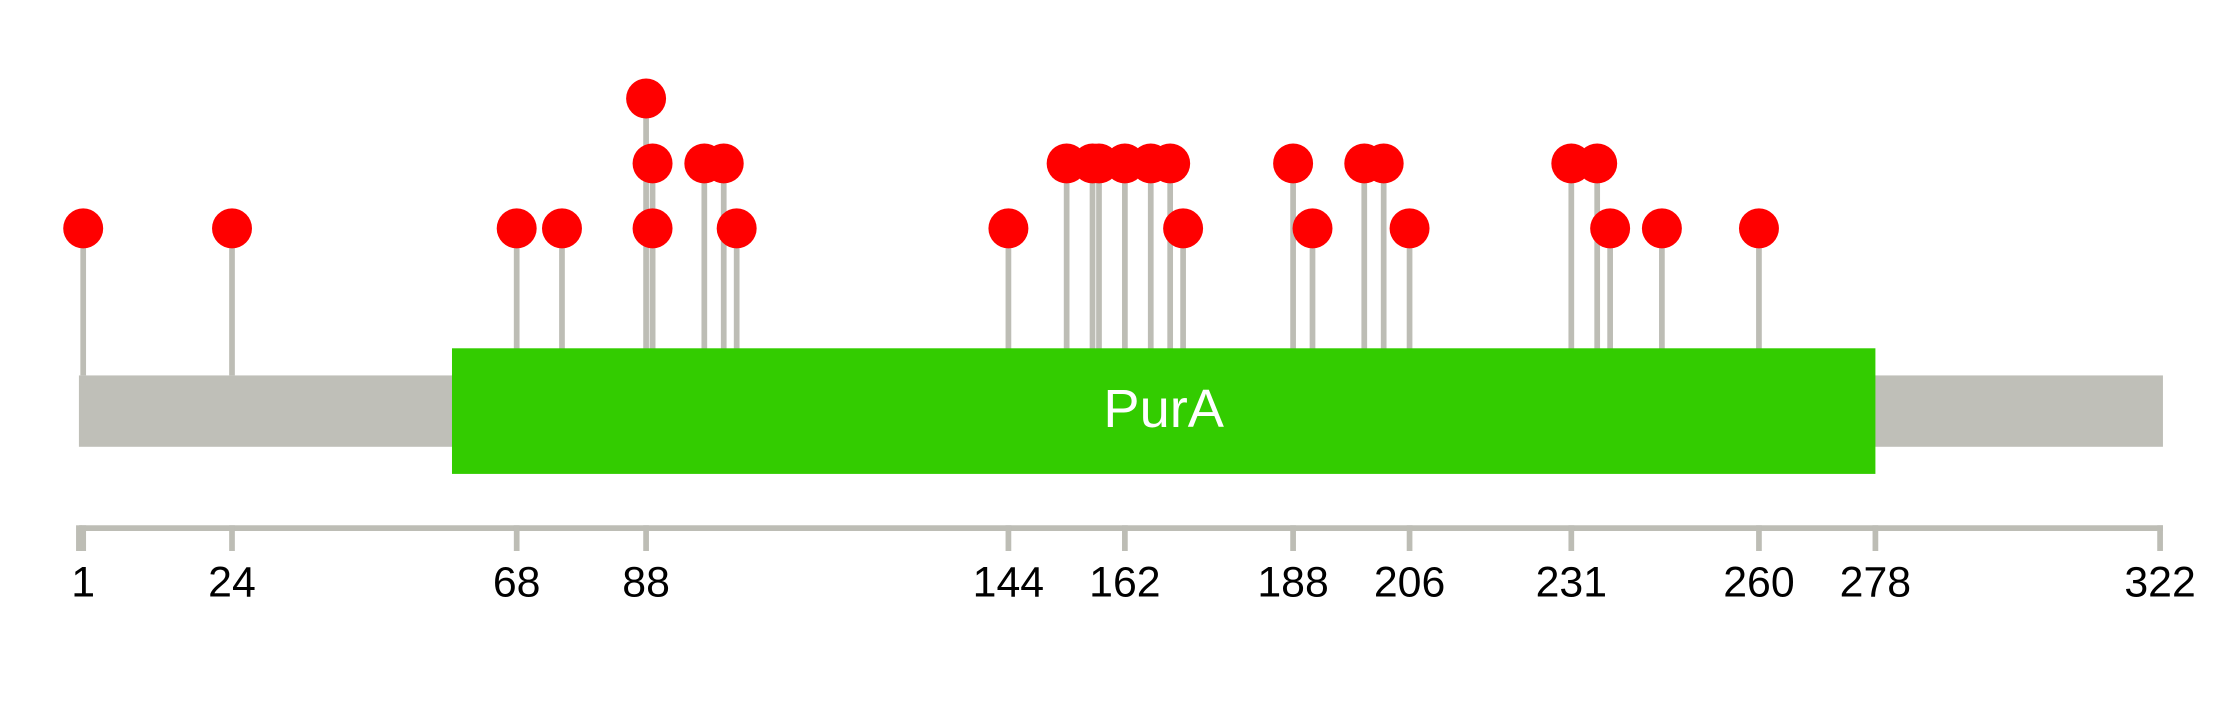 Image resolution: width=2239 pixels, height=708 pixels. Describe the element at coordinates (1875, 583) in the screenshot. I see `x-tick-label: 278` at that location.